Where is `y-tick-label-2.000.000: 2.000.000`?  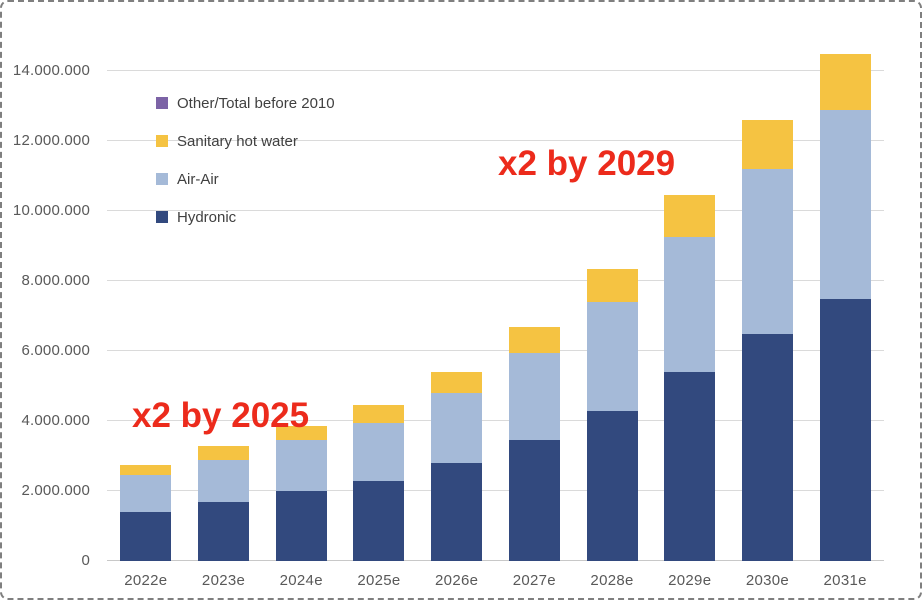 y-tick-label-2.000.000: 2.000.000 is located at coordinates (55, 490).